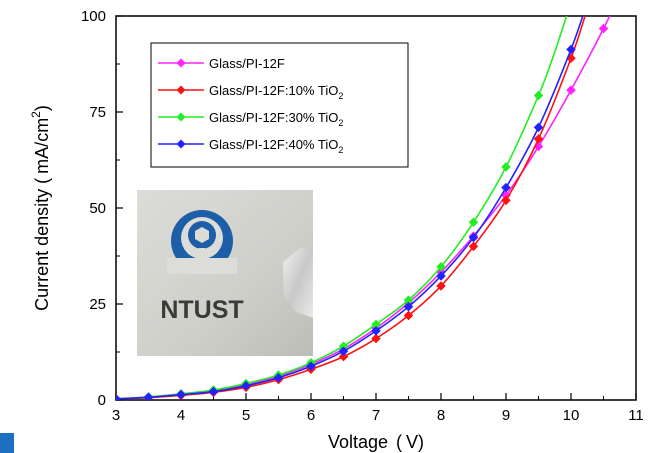 Image resolution: width=652 pixels, height=453 pixels. I want to click on legend-item: Glass/PI-12F:30% TiO2, so click(250, 119).